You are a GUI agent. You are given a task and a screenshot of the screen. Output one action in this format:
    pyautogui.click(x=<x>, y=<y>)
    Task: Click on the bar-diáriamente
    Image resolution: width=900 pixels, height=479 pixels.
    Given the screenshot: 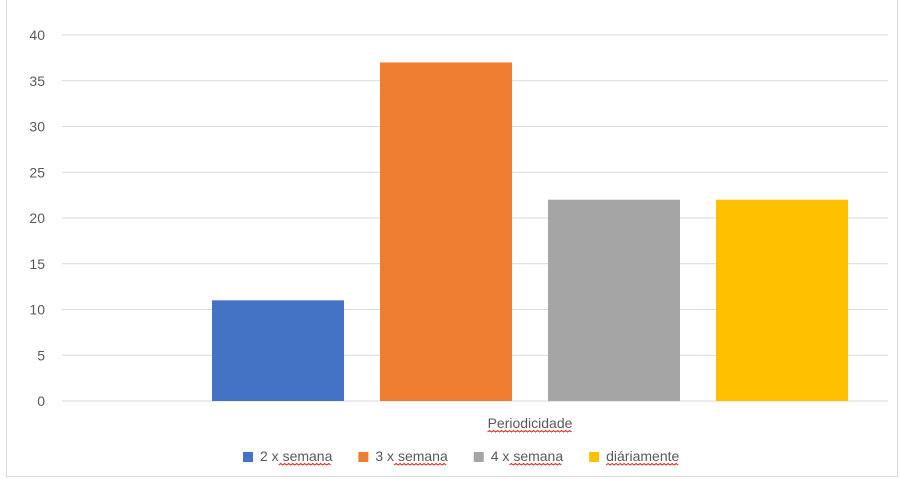 What is the action you would take?
    pyautogui.click(x=782, y=300)
    